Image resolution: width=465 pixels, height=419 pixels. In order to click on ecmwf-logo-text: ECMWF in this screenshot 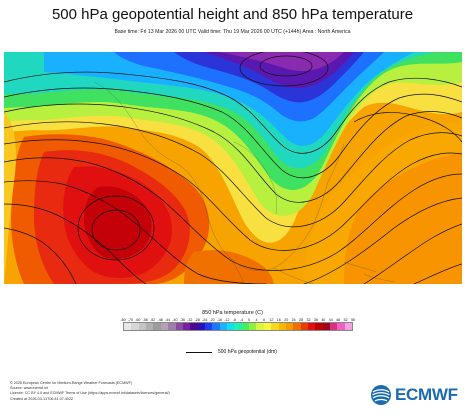, I will do `click(426, 394)`.